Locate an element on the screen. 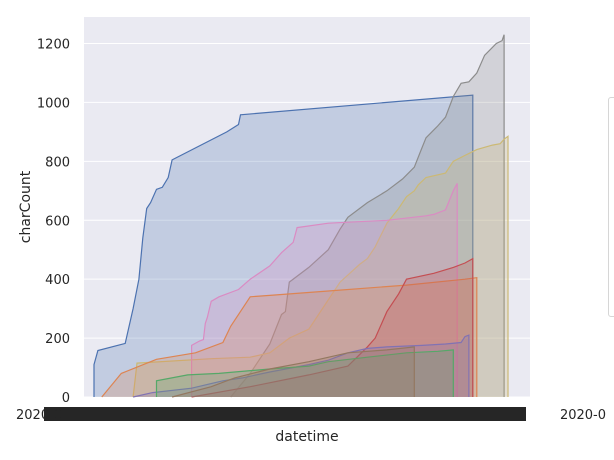  y-tick-label: 800 is located at coordinates (57, 162).